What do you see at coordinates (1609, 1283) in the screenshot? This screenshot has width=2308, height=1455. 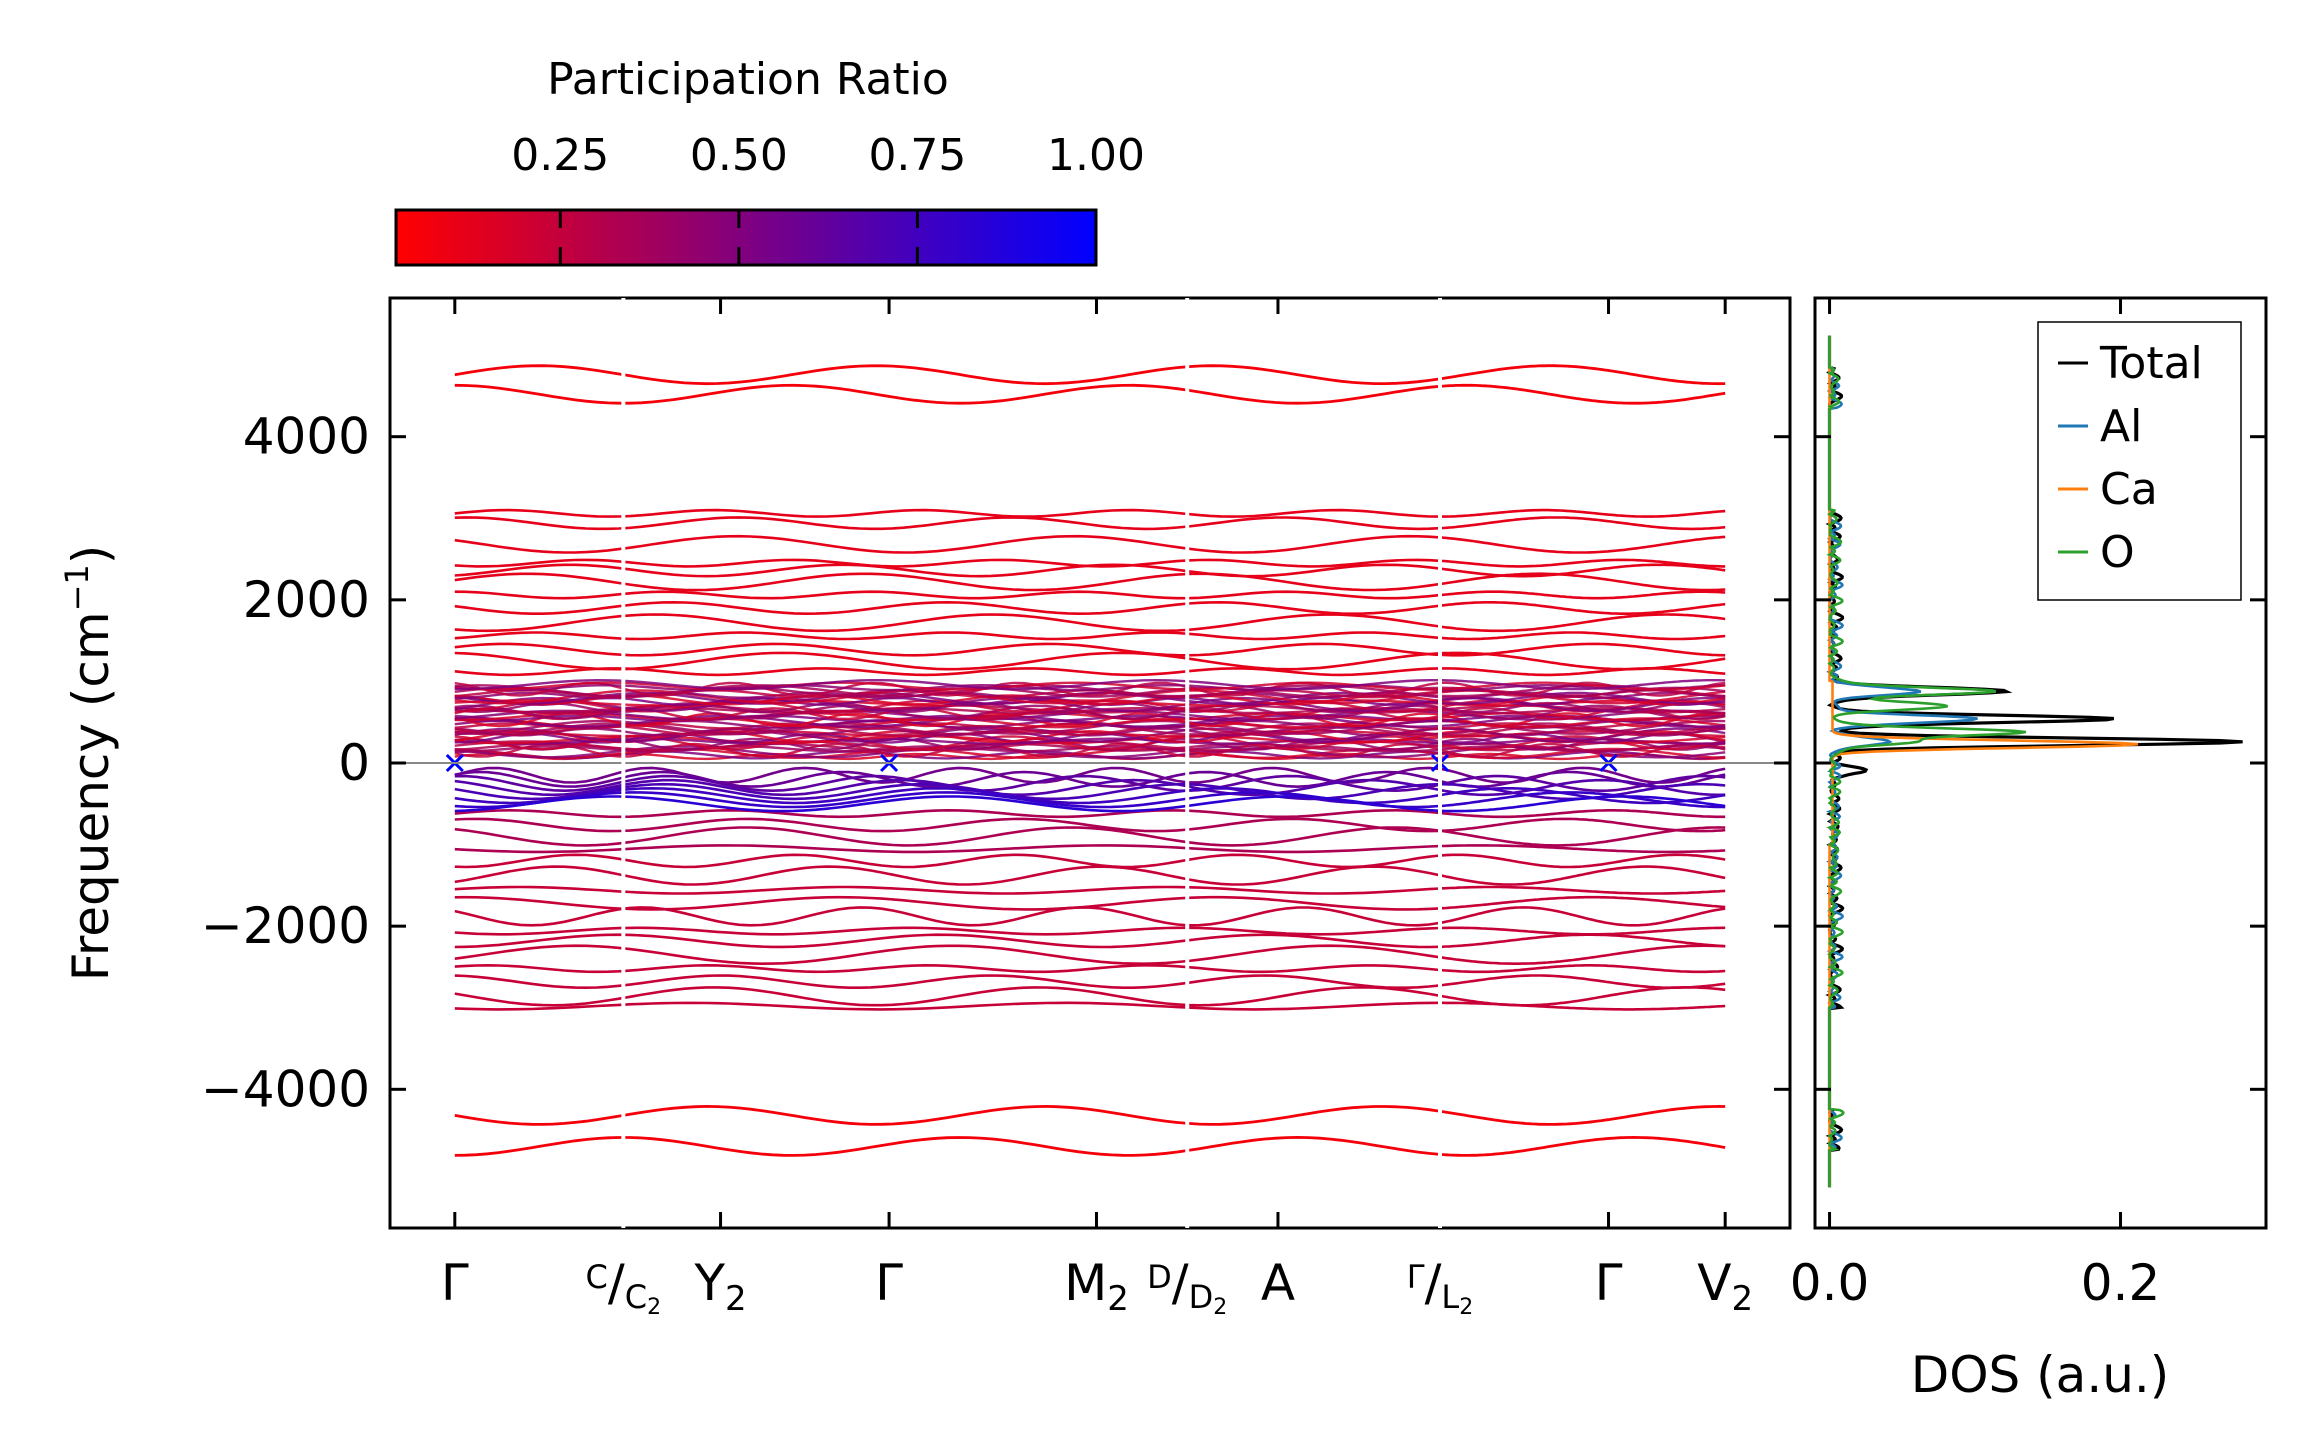 I see `x-tick-label-main: Γ` at bounding box center [1609, 1283].